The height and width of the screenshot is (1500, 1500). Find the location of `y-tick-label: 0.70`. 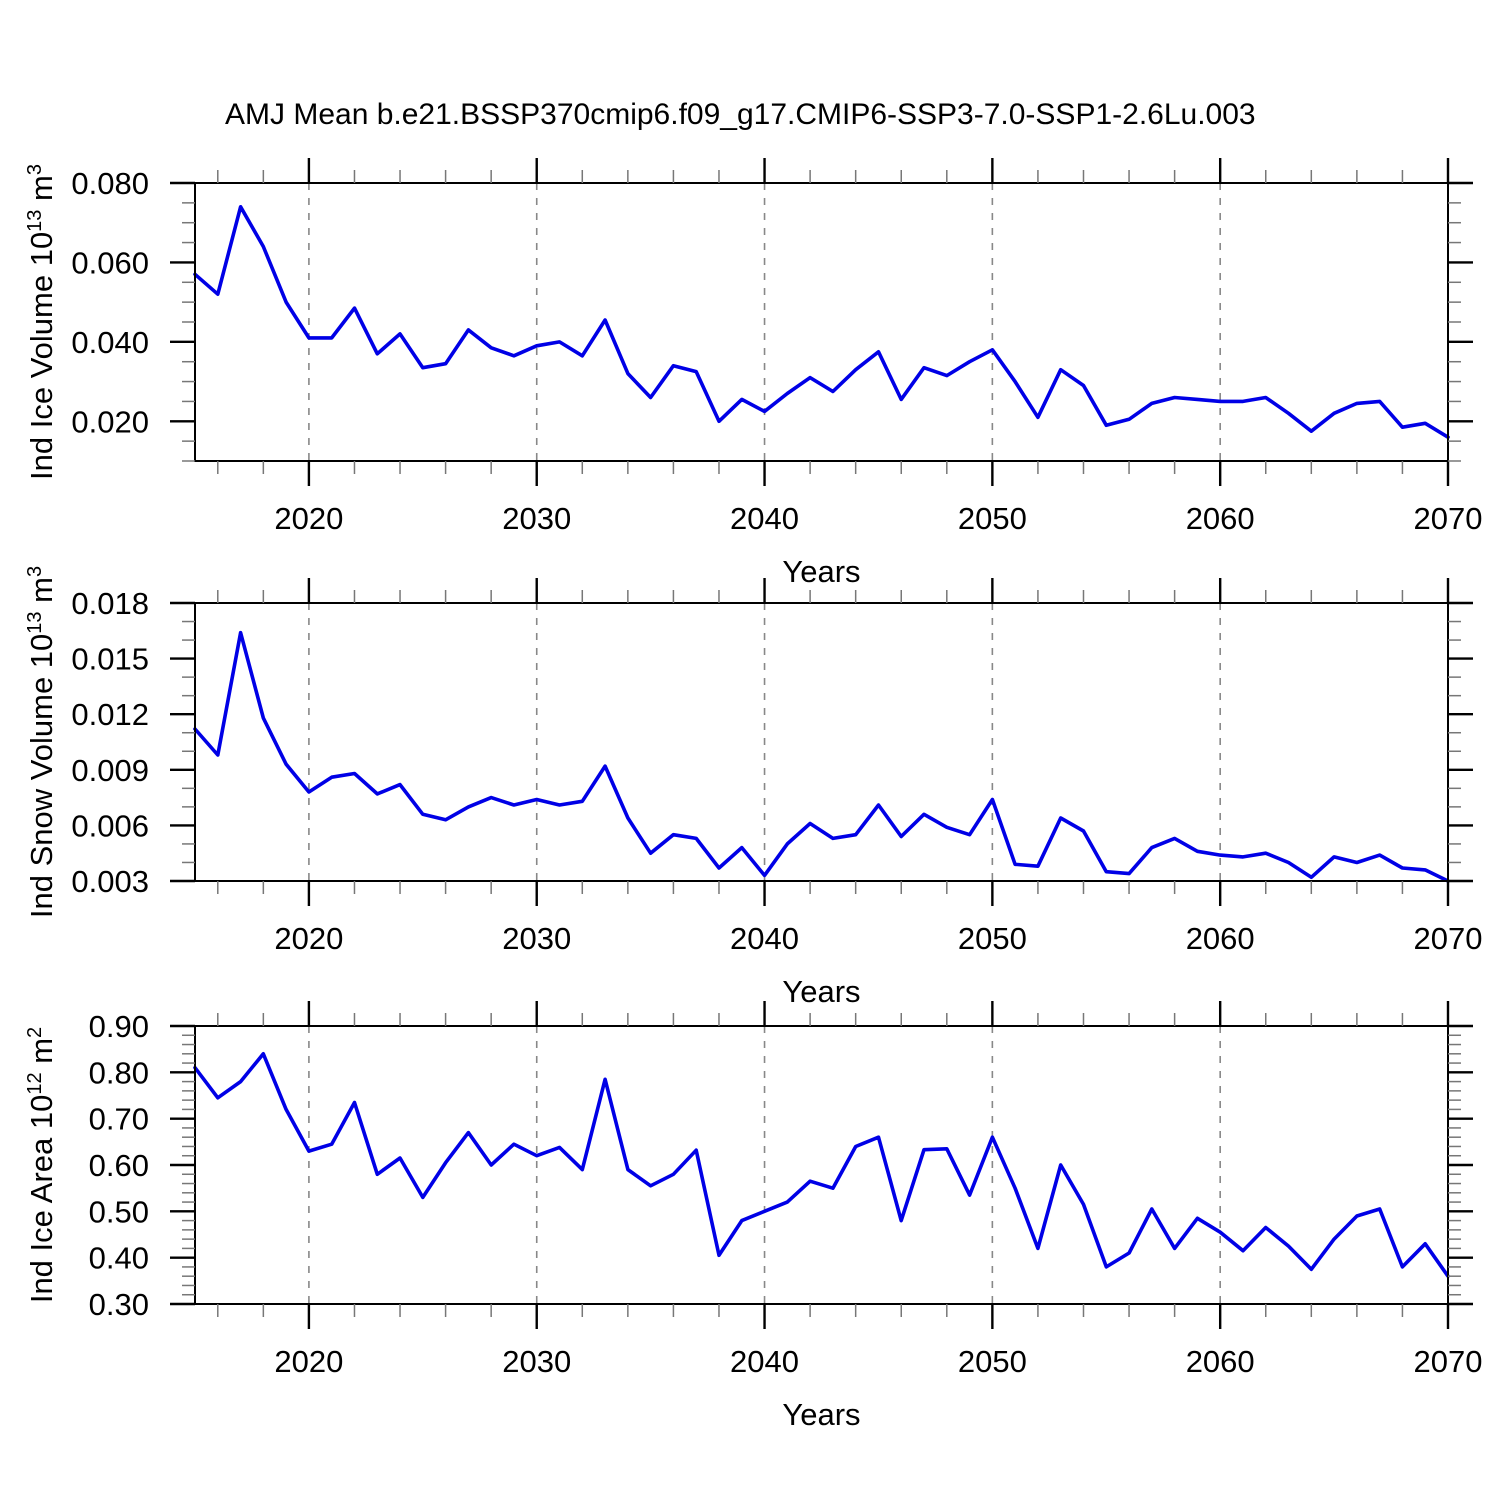

y-tick-label: 0.70 is located at coordinates (119, 1119).